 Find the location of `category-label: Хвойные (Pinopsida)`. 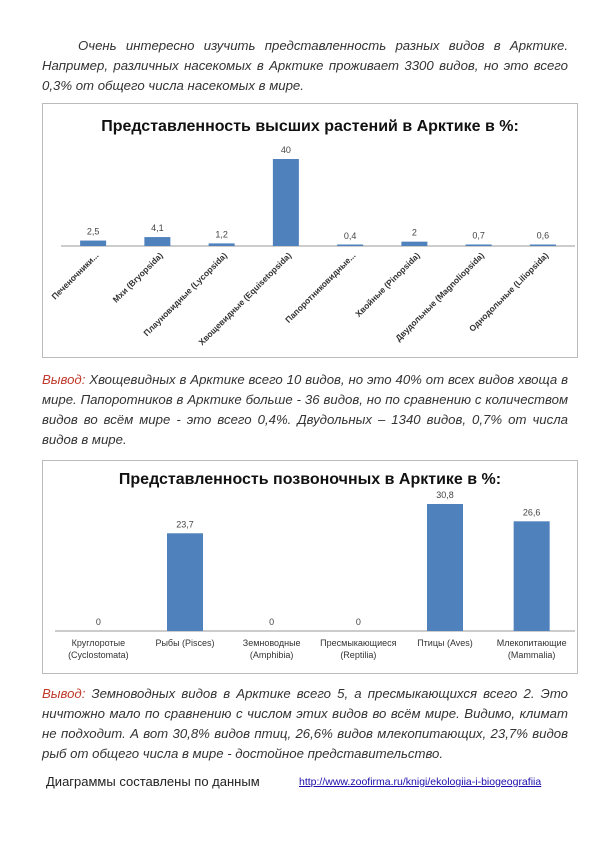

category-label: Хвойные (Pinopsida) is located at coordinates (387, 284).